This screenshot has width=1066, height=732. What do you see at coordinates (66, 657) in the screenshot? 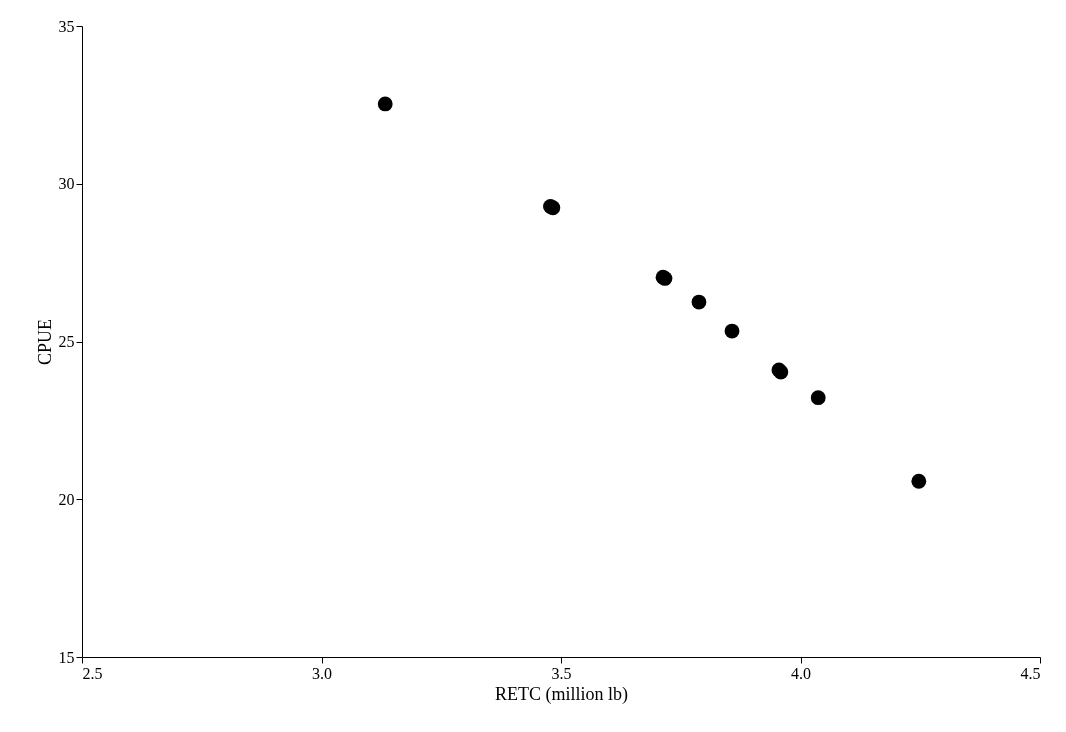
I see `y-tick-label: 15` at bounding box center [66, 657].